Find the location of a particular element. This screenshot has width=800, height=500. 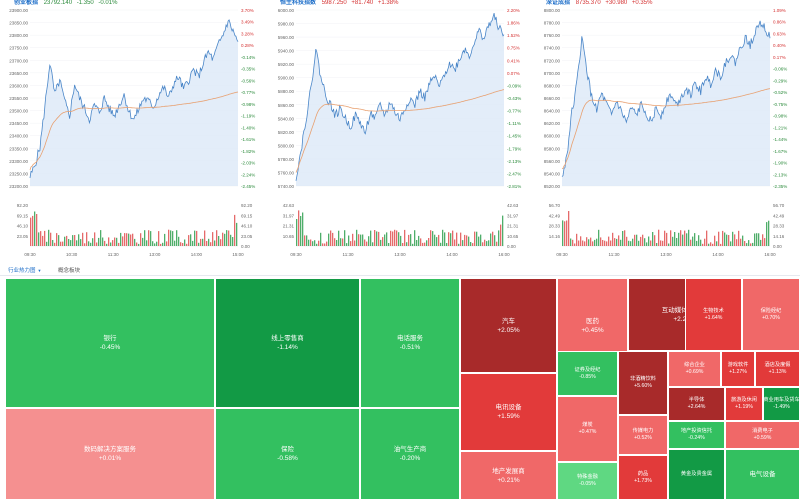

sector-tile: 保险 -0.58% is located at coordinates (287, 454).